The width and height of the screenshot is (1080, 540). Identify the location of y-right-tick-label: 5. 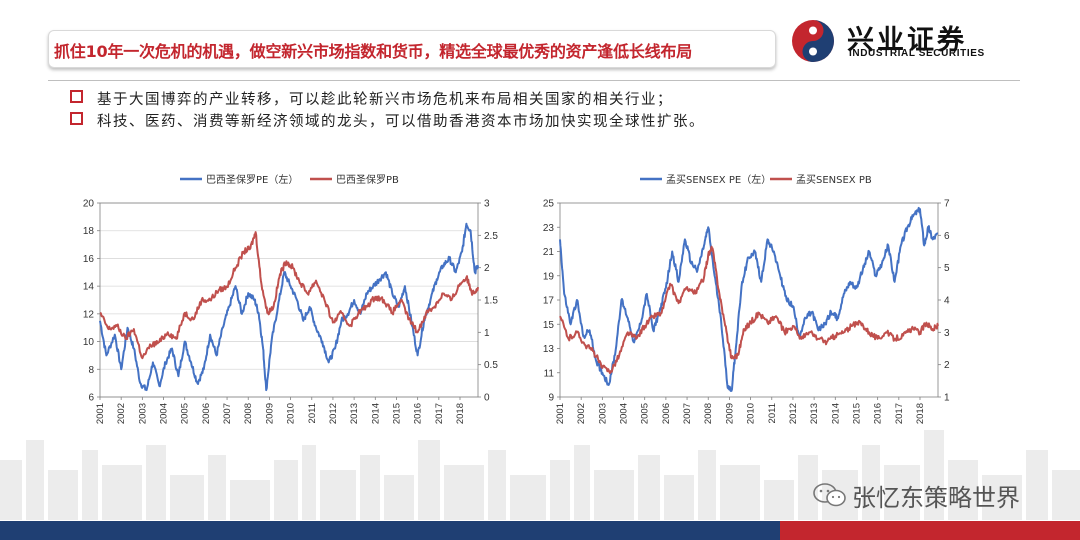
(947, 268).